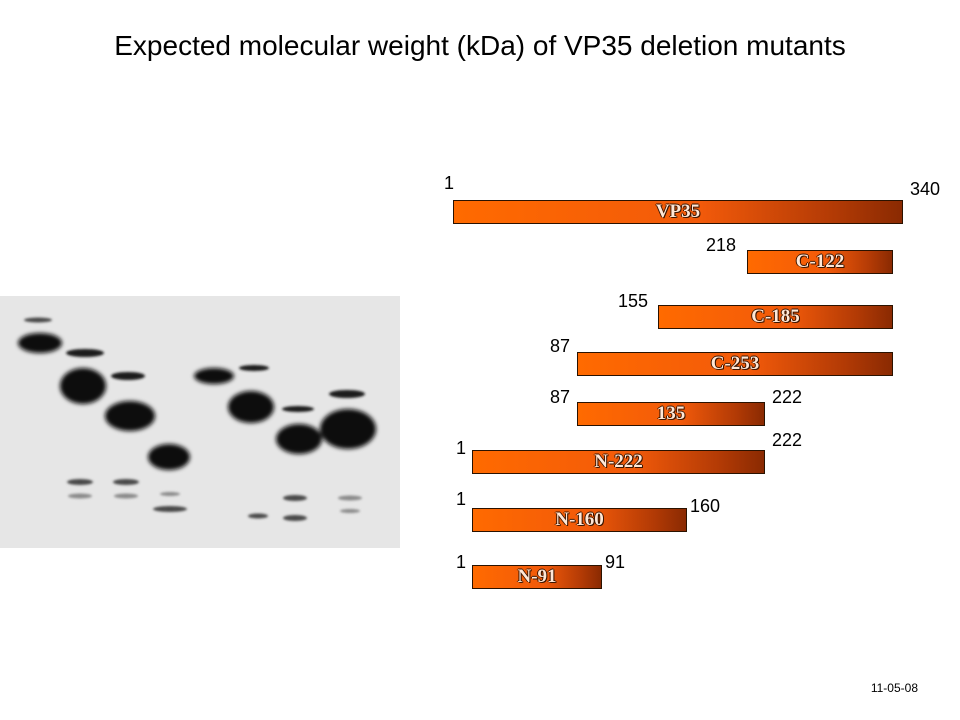  I want to click on construct-label-c122: C-122, so click(820, 261).